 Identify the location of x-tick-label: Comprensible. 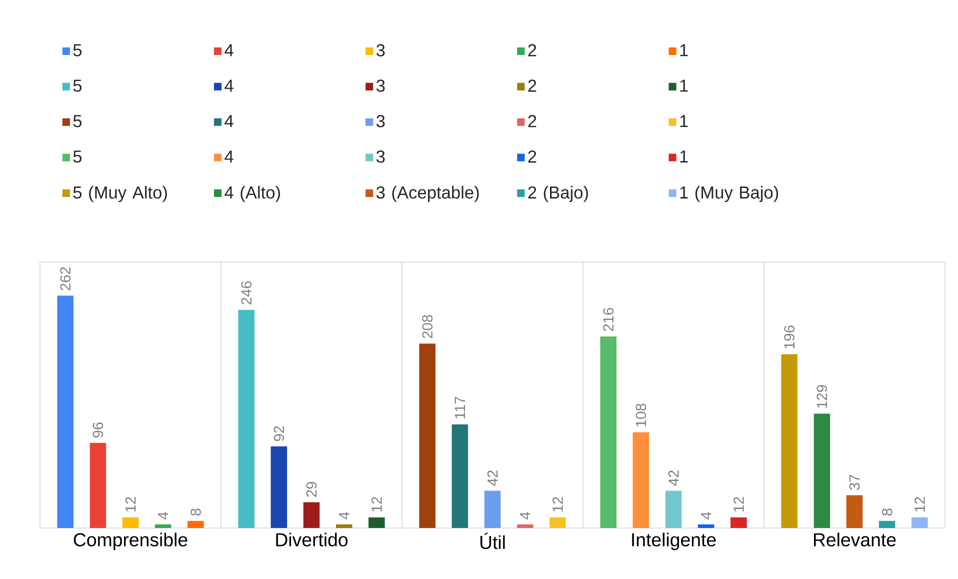
(131, 541).